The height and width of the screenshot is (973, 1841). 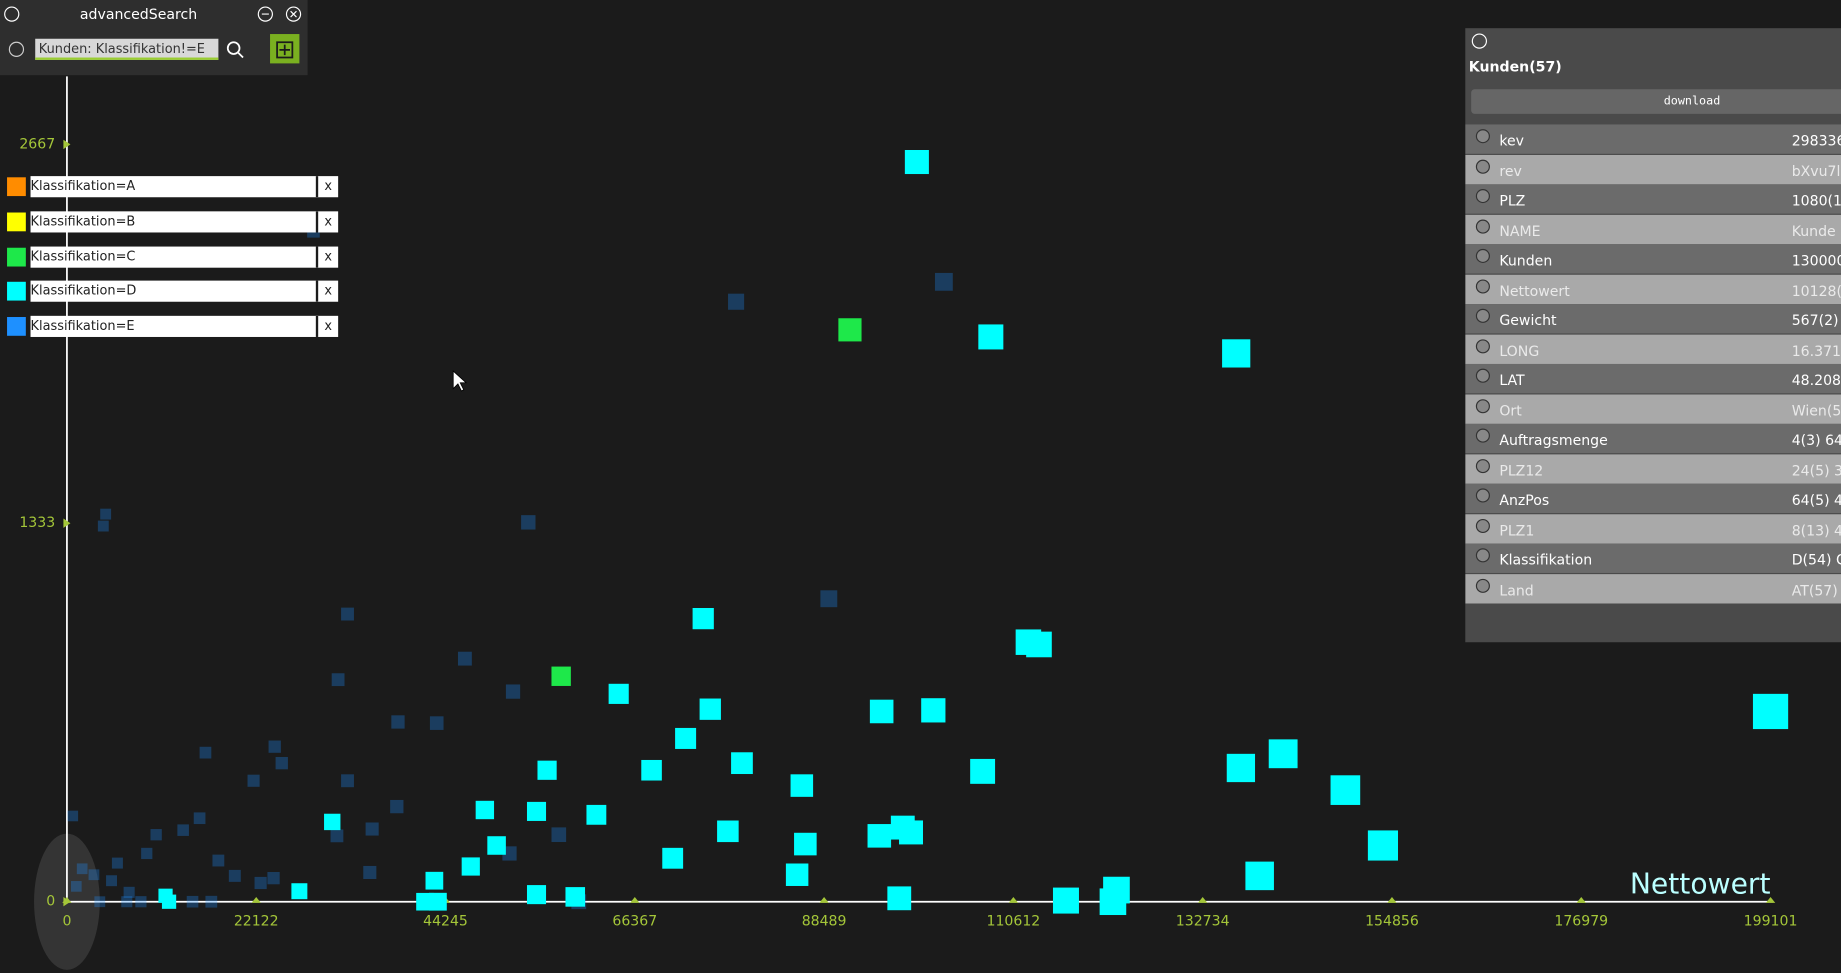 What do you see at coordinates (1771, 922) in the screenshot?
I see `x-tick-label: 199101` at bounding box center [1771, 922].